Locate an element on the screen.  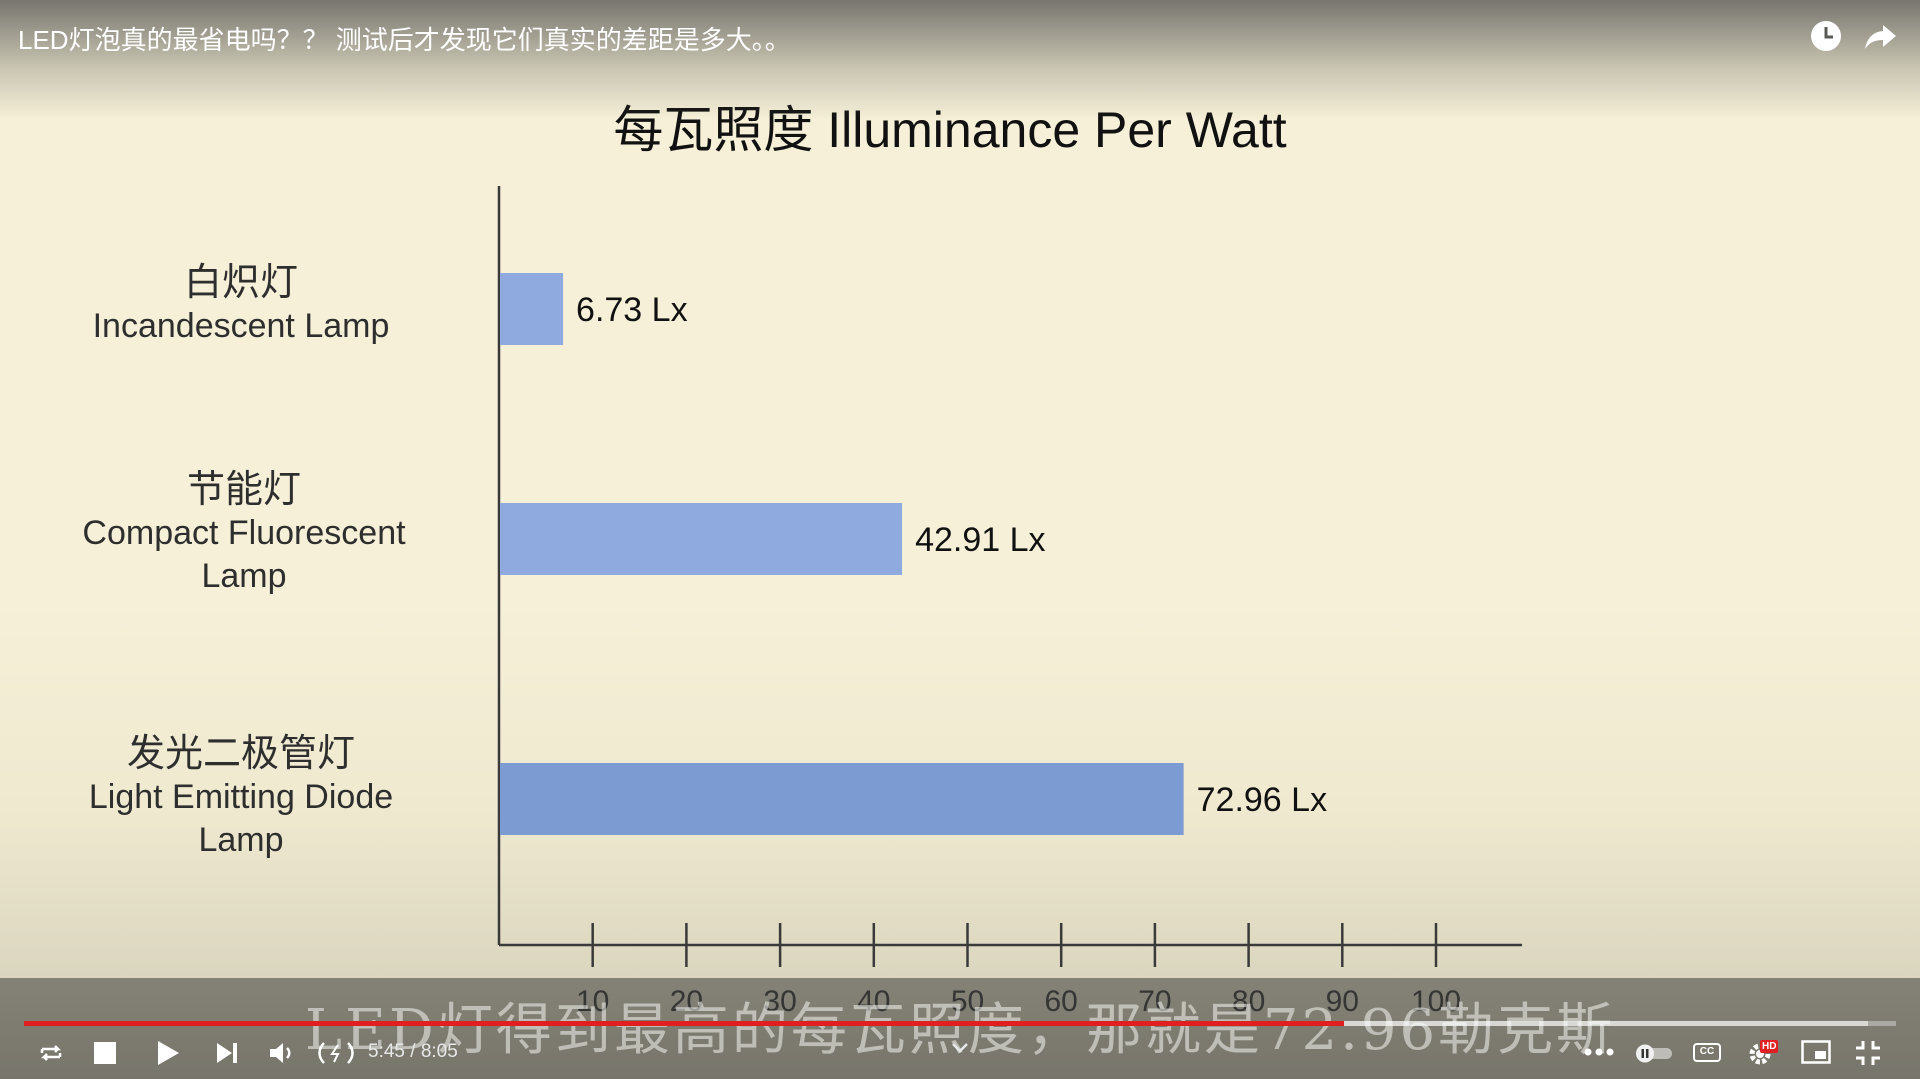
category-label-zh: 白炽灯 is located at coordinates (240, 283).